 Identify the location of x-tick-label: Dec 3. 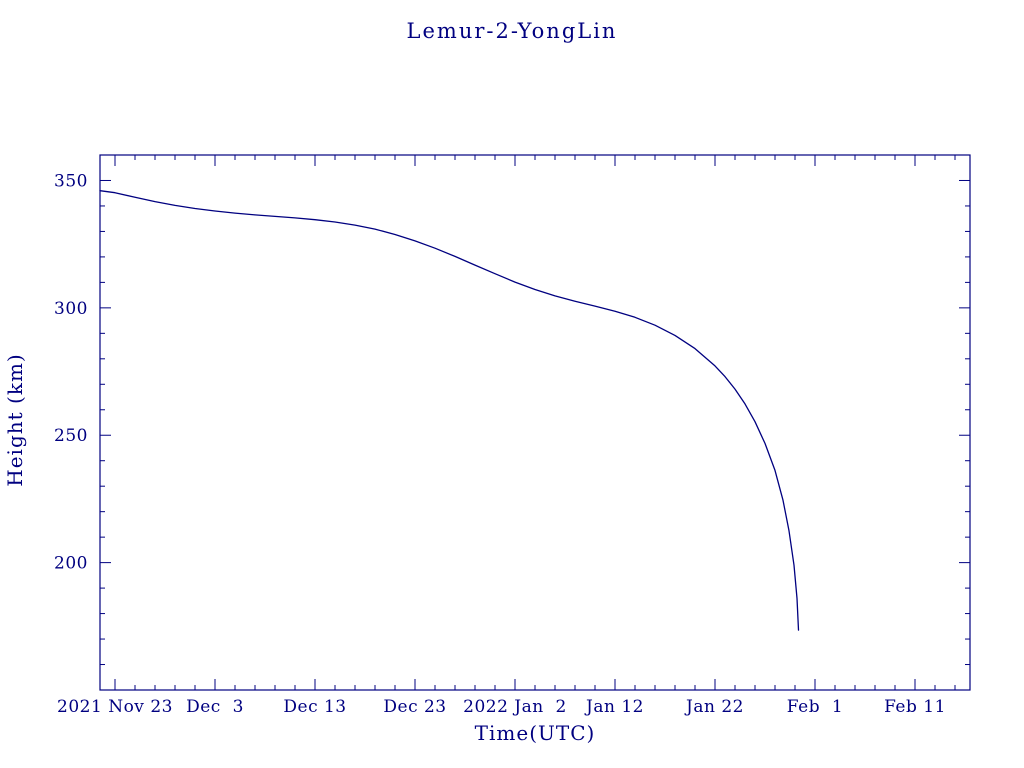
(215, 707).